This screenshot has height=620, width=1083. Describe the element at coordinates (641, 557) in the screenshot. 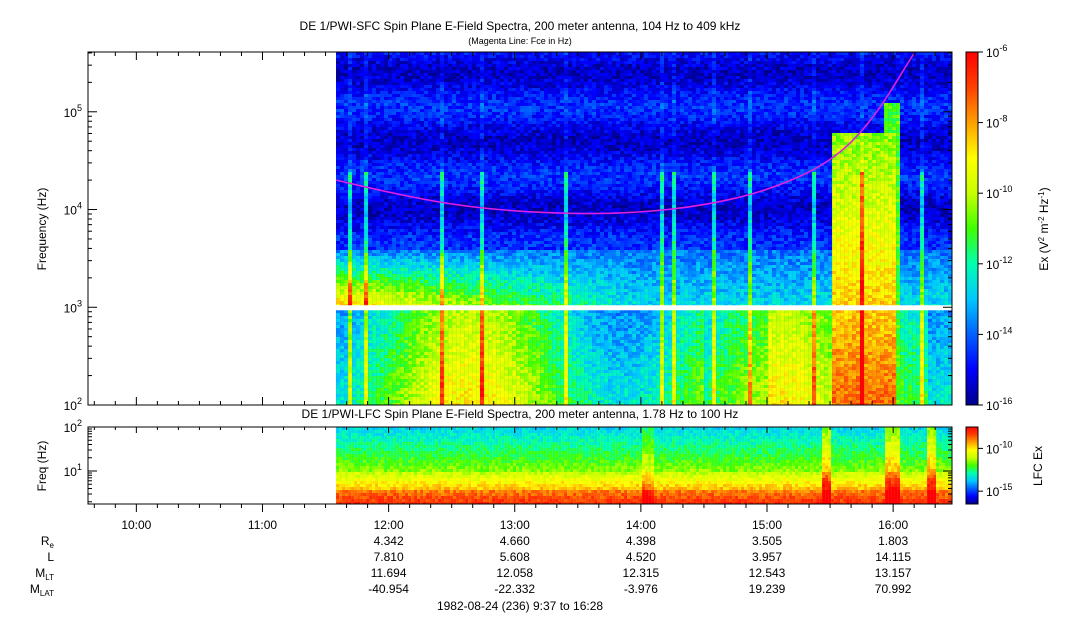

I see `ephemeris-value: 4.520` at that location.